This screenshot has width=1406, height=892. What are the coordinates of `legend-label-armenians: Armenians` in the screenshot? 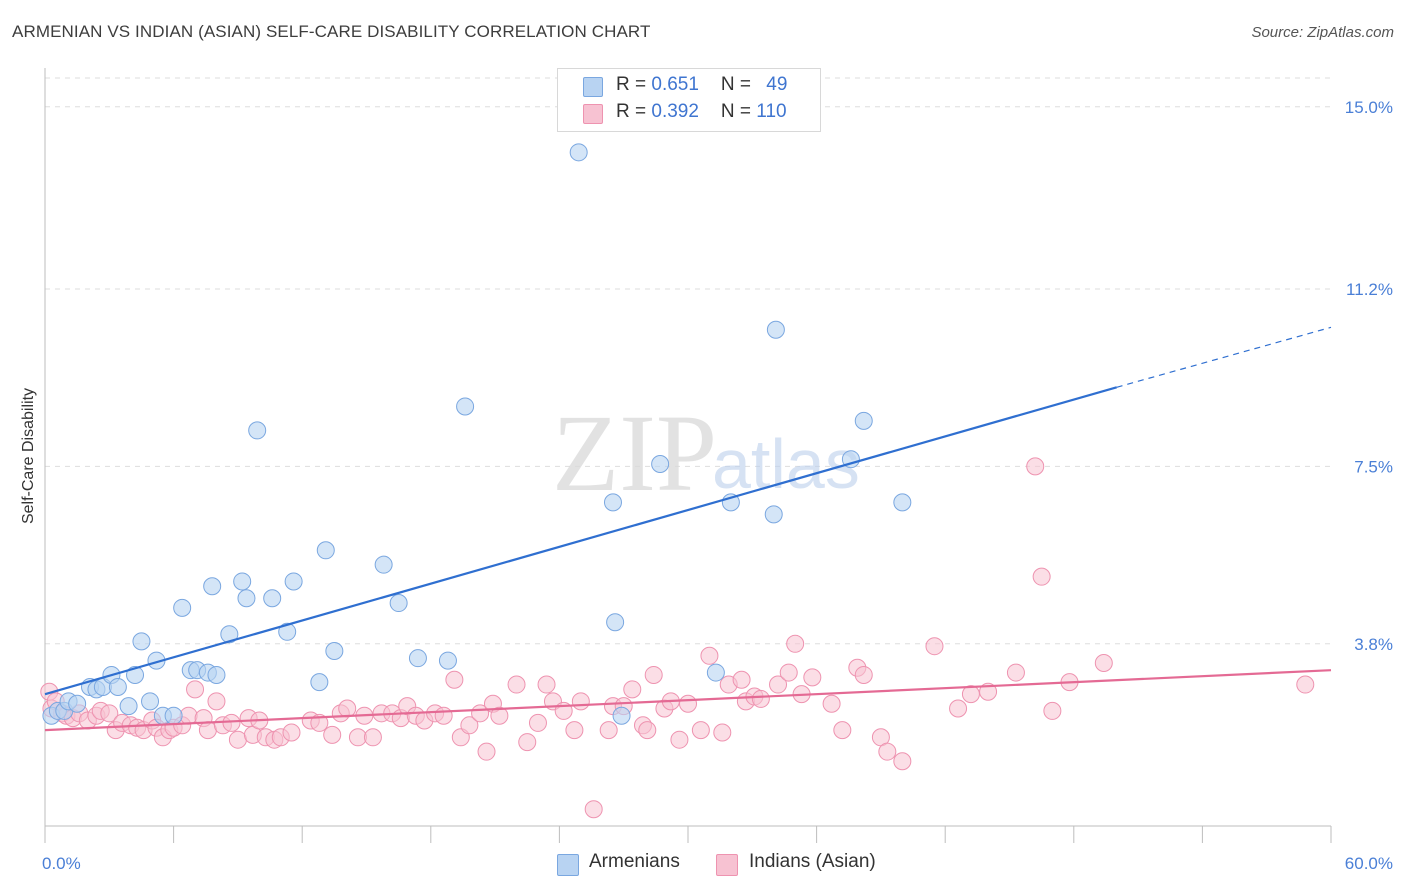 It's located at (634, 861).